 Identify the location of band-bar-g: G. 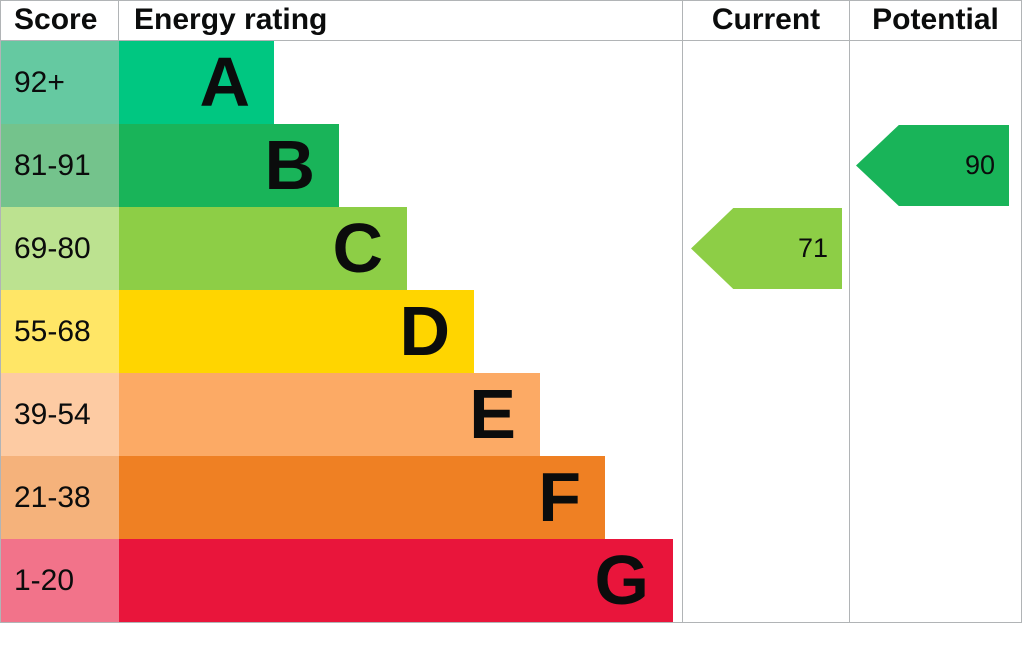
(396, 580).